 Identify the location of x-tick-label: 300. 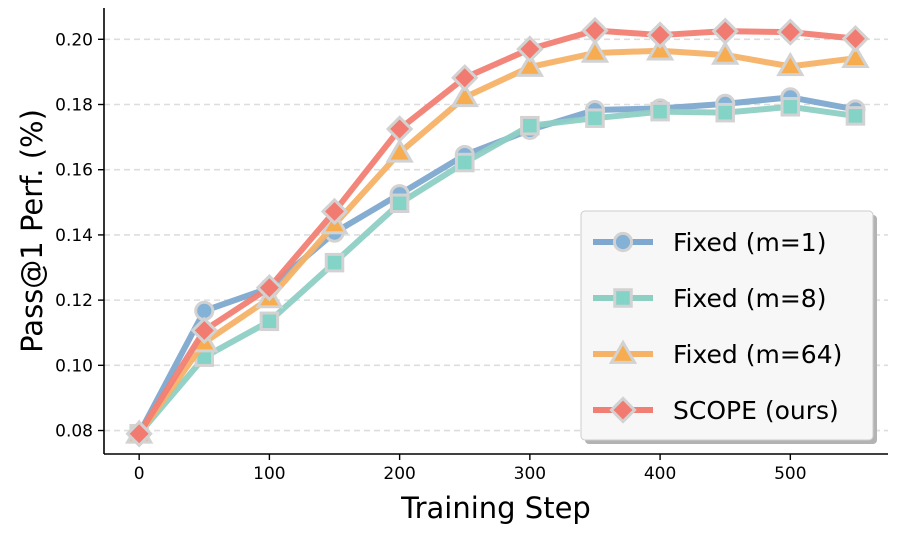
(530, 474).